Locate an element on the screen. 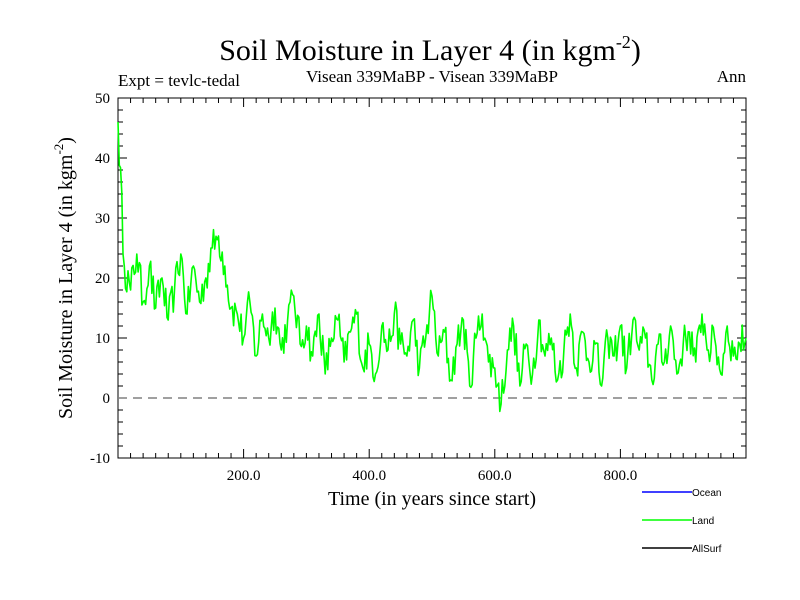  legend-label-land: Land is located at coordinates (703, 521).